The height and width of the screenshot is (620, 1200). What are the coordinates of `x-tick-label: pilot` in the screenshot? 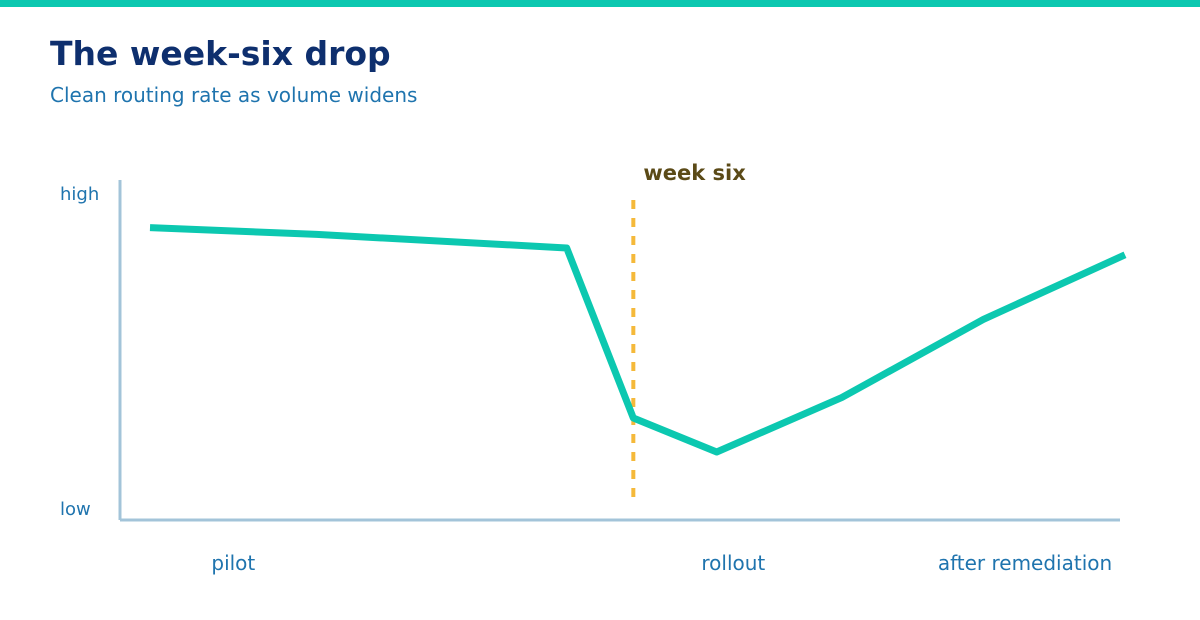 It's located at (233, 563).